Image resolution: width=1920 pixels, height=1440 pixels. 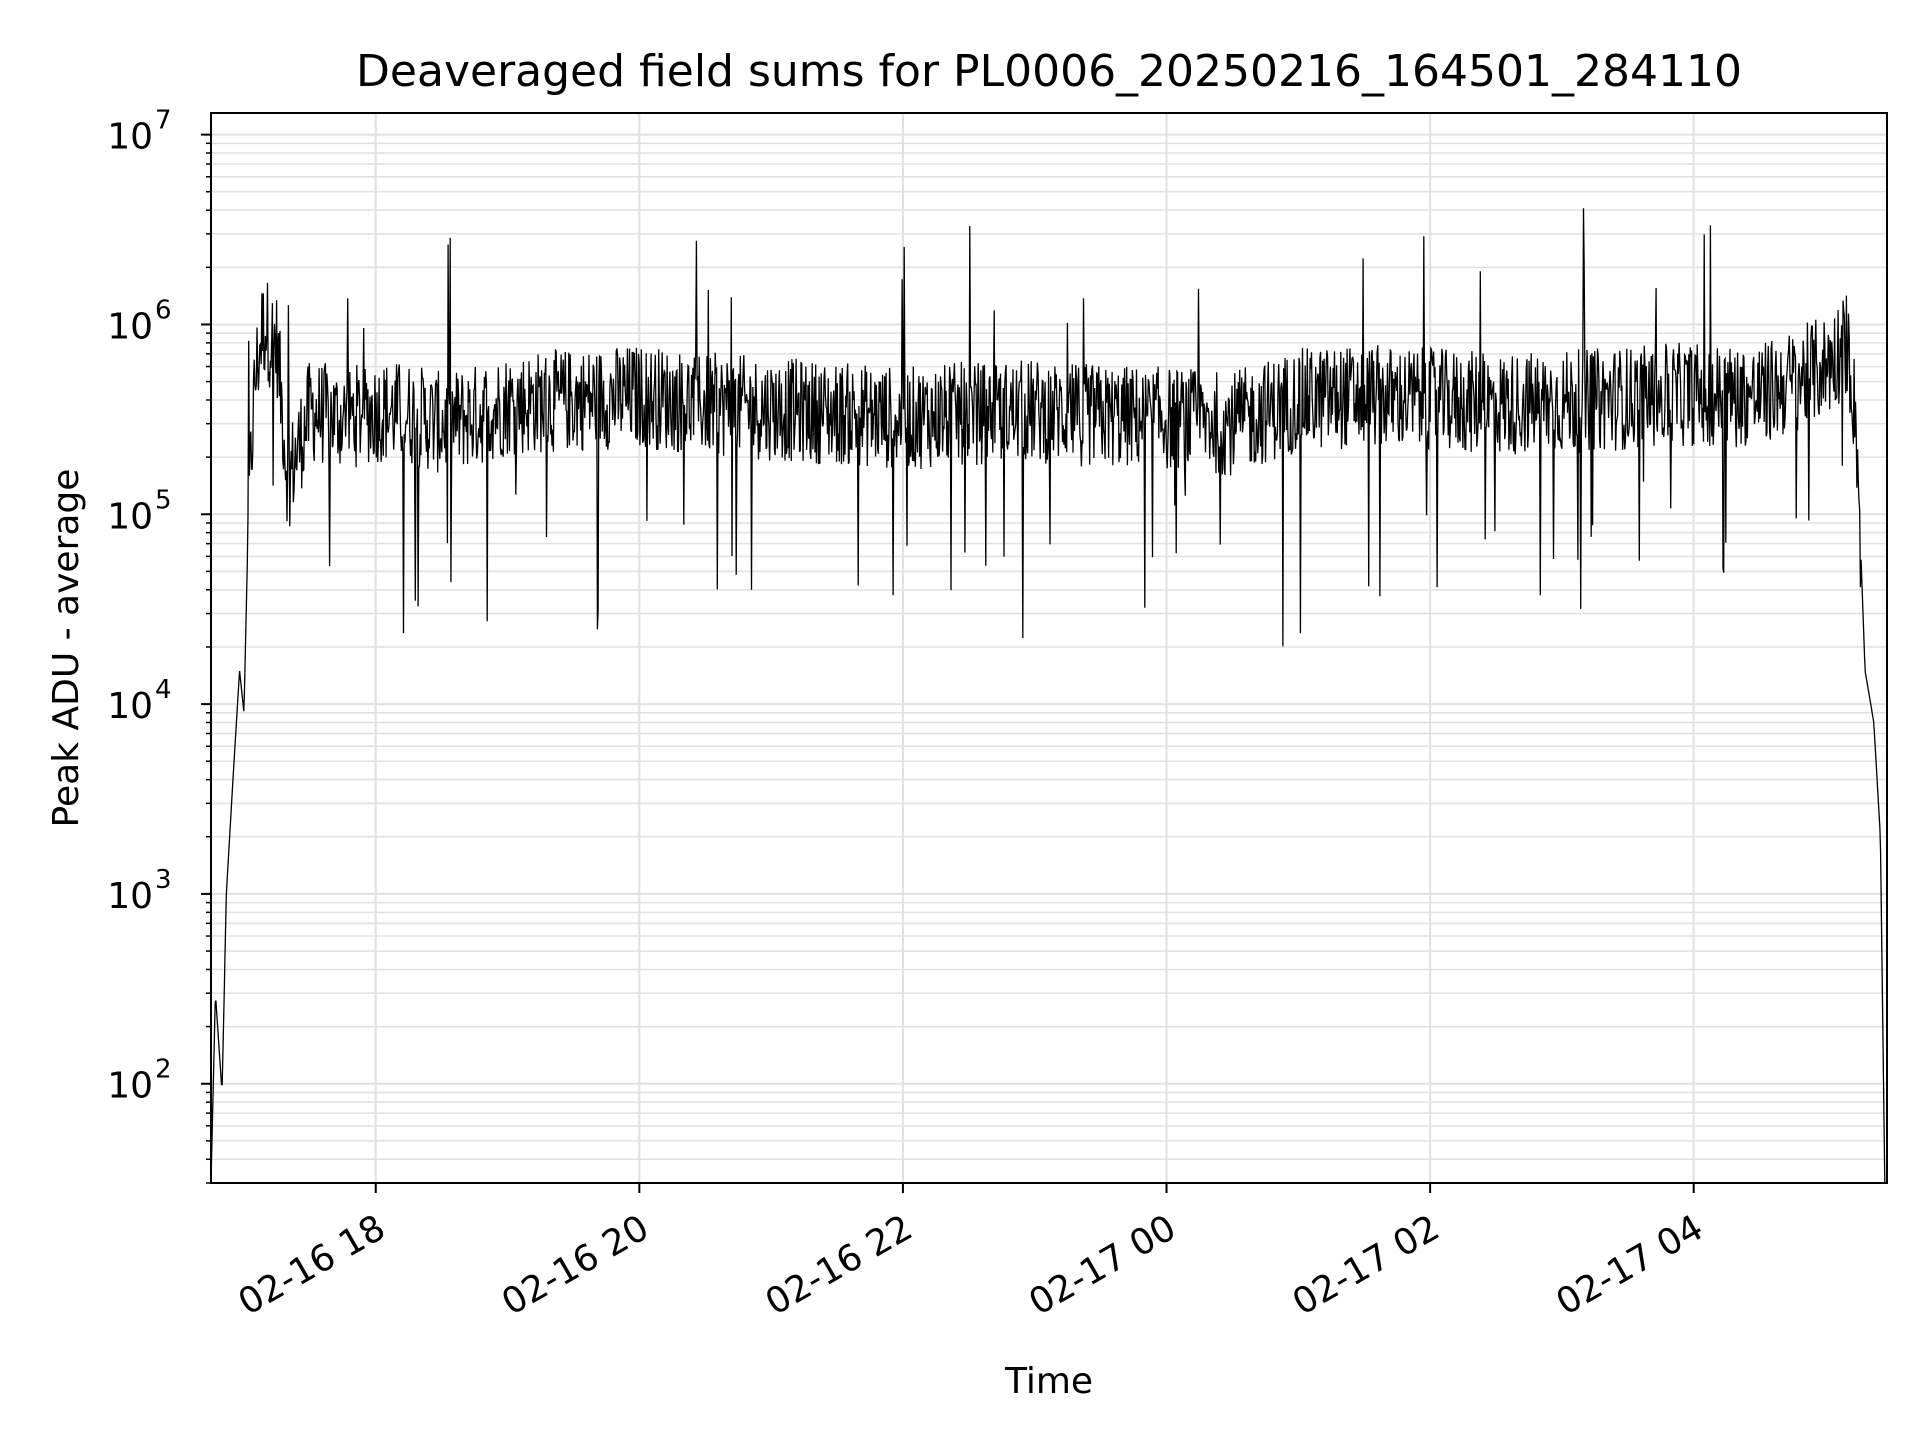 What do you see at coordinates (163, 880) in the screenshot?
I see `y-tick-exponent: 3` at bounding box center [163, 880].